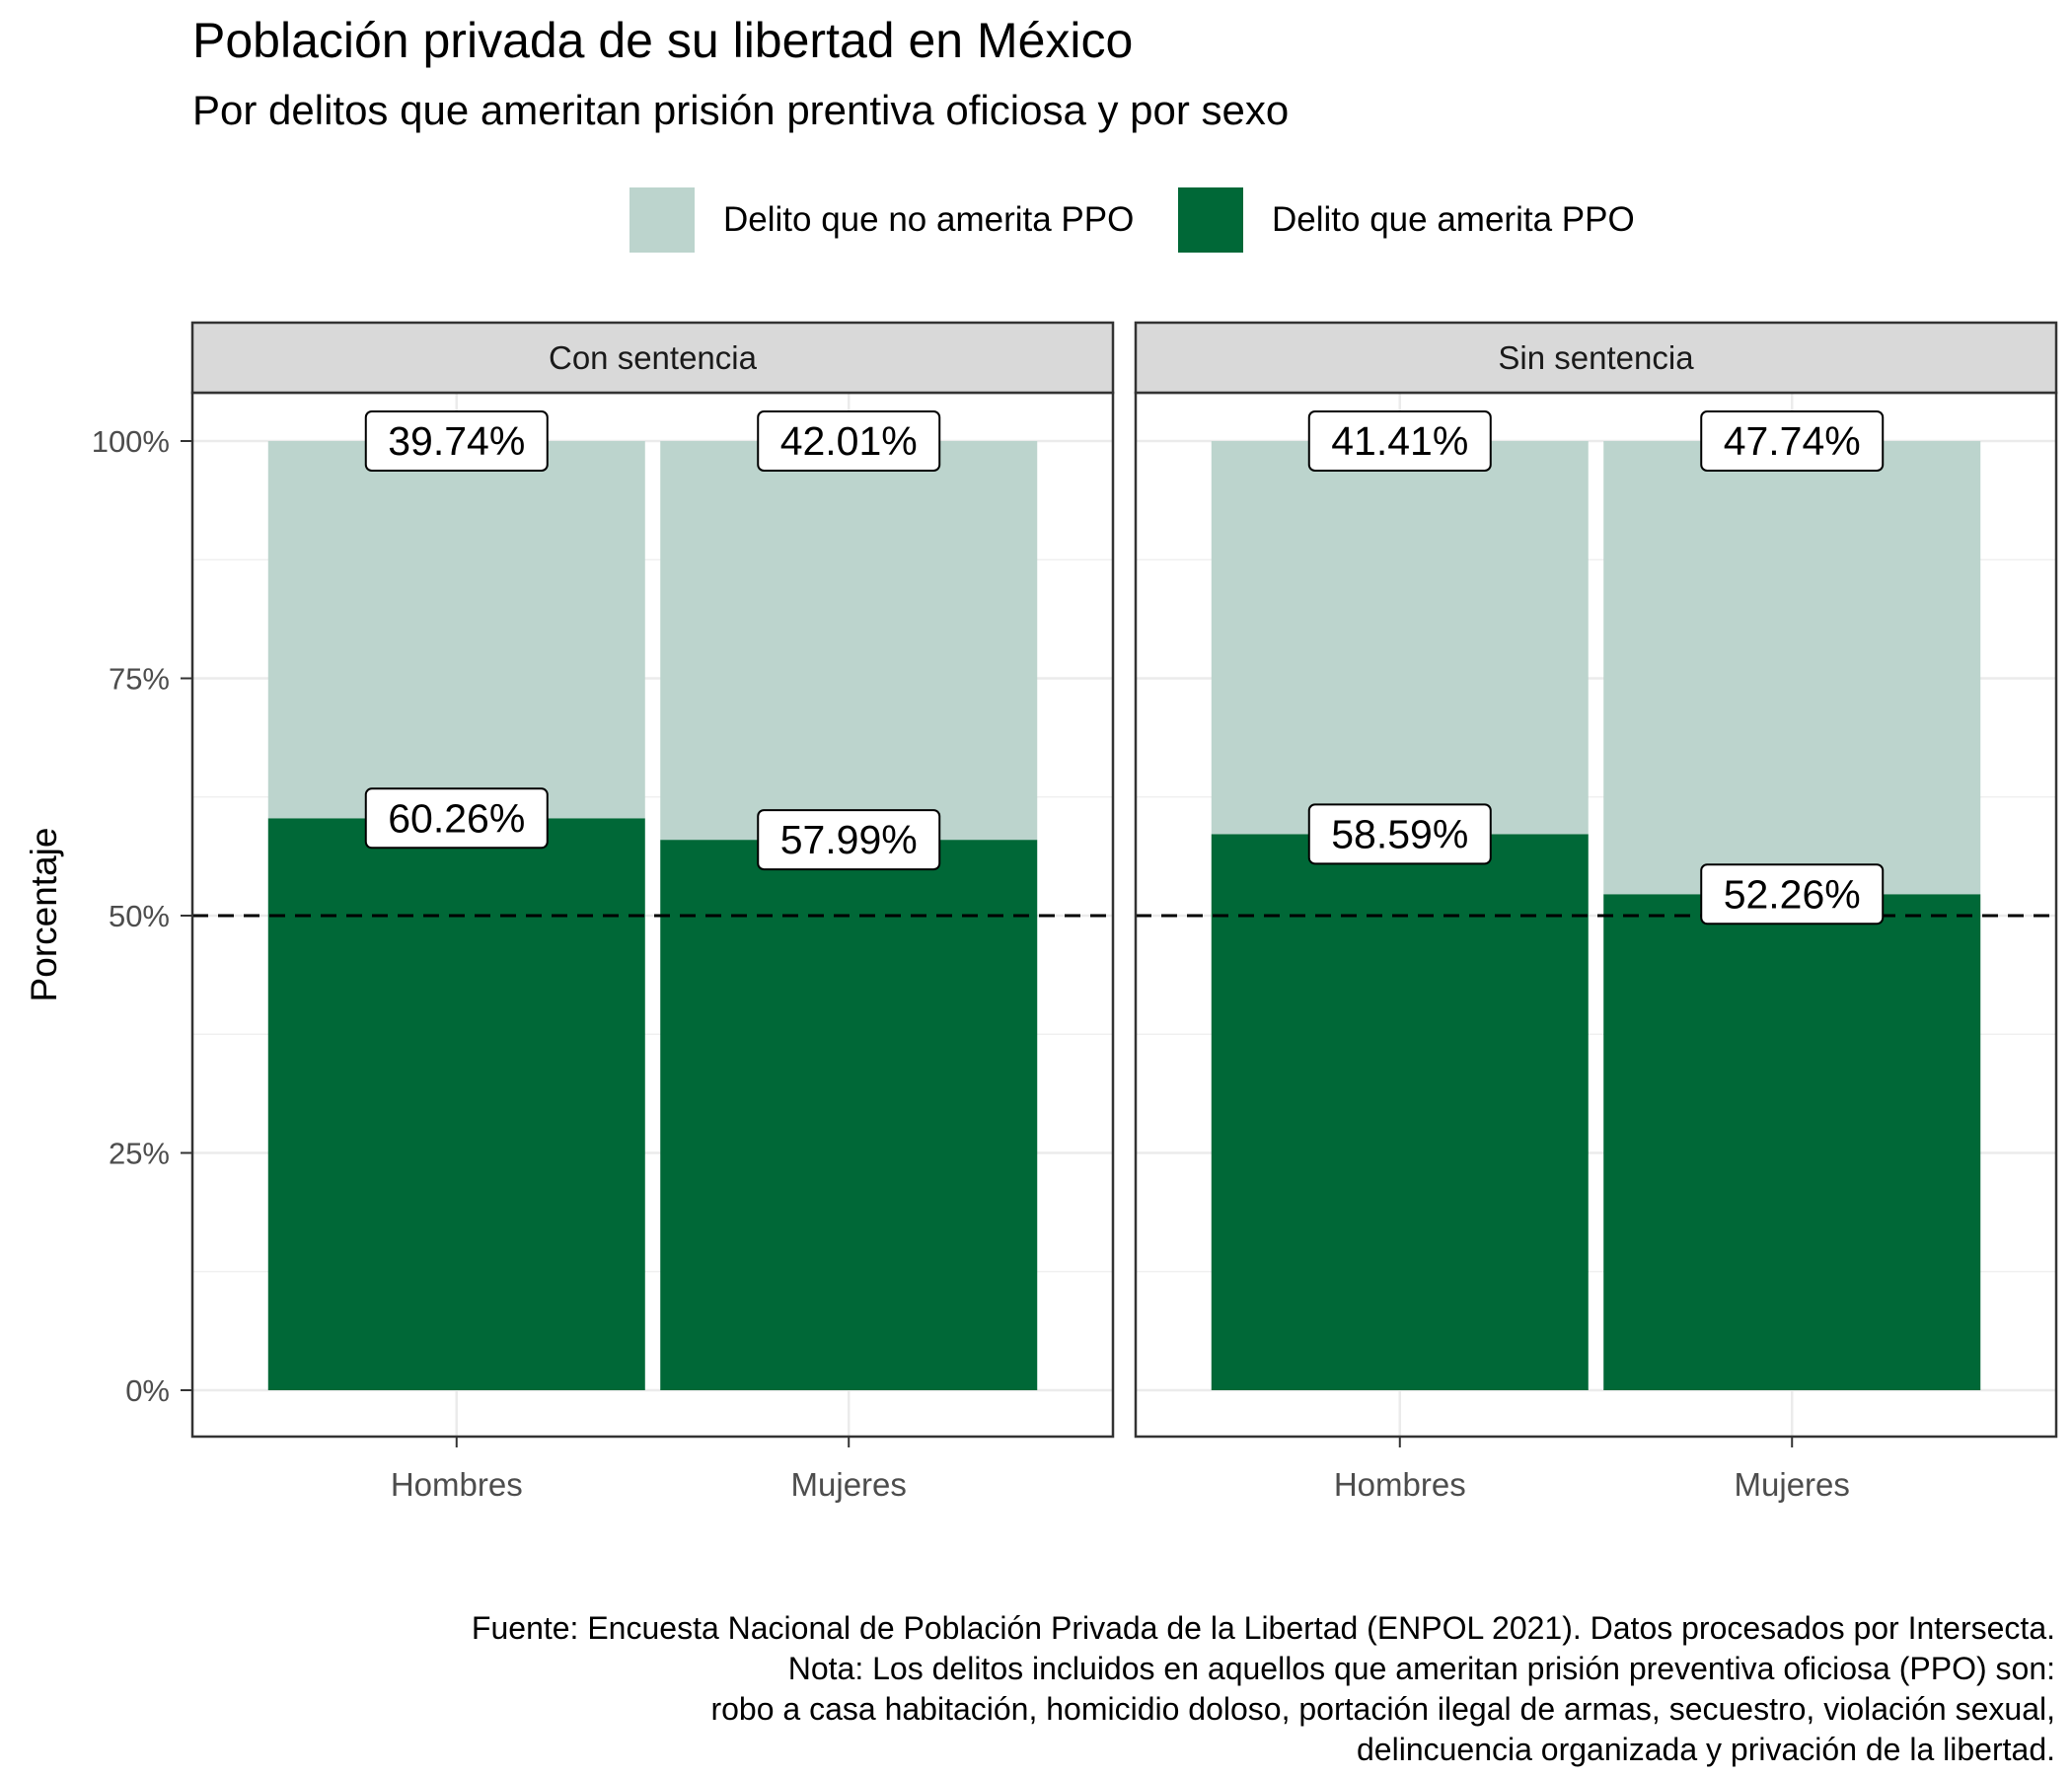 The image size is (2072, 1776). I want to click on data-label-no-ppo: 42.01%, so click(849, 441).